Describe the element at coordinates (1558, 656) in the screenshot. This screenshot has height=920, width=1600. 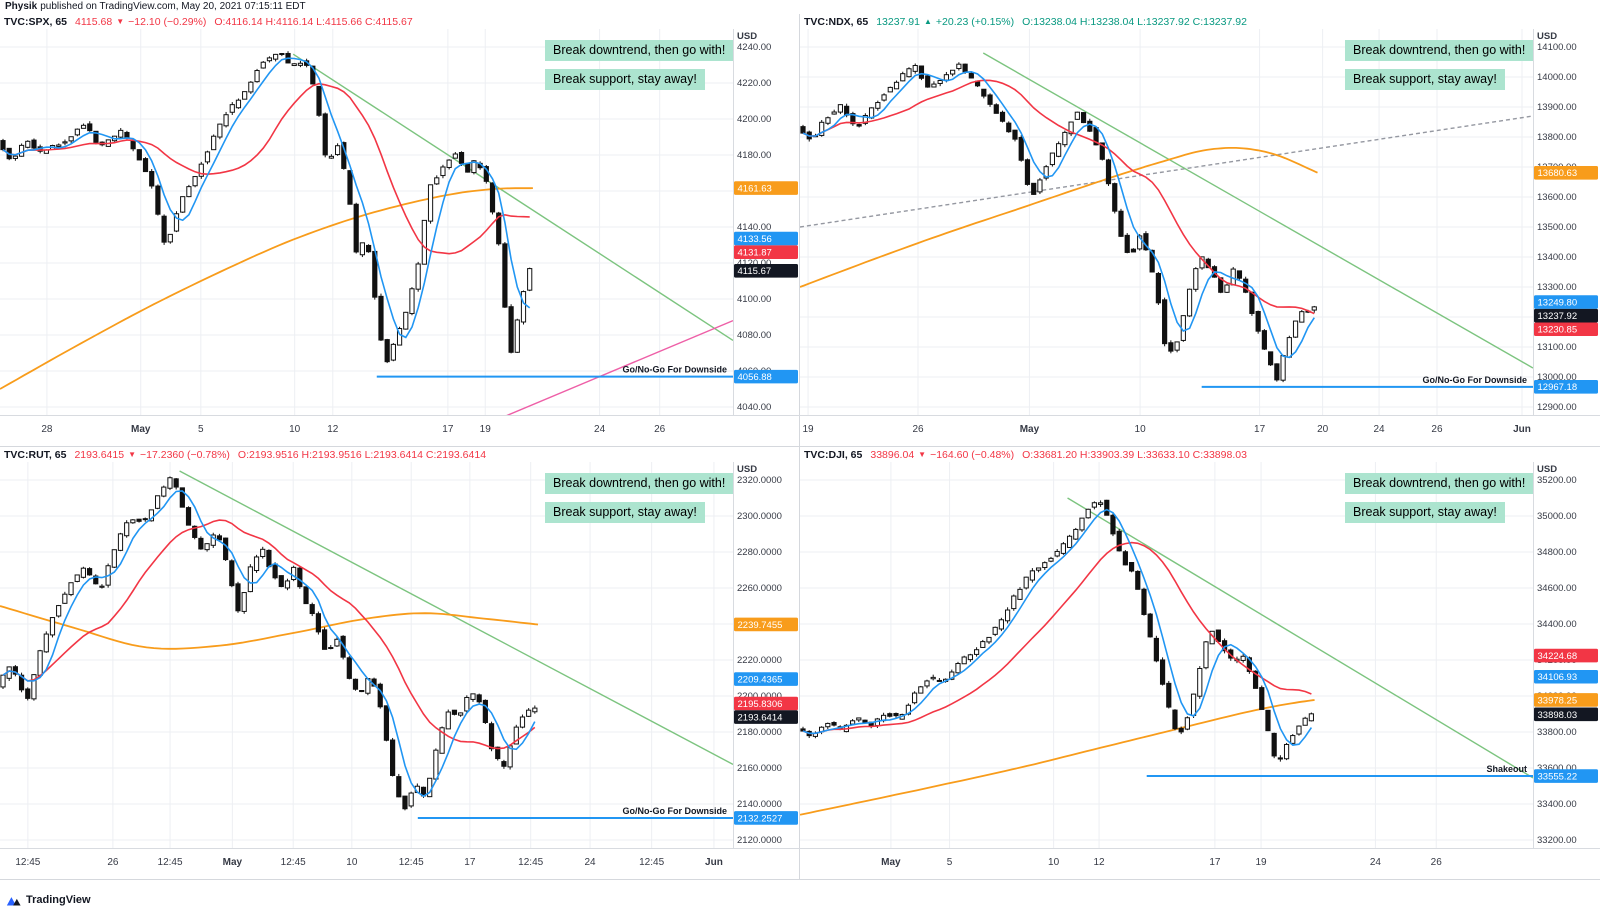
I see `svg-text: 34224.68` at that location.